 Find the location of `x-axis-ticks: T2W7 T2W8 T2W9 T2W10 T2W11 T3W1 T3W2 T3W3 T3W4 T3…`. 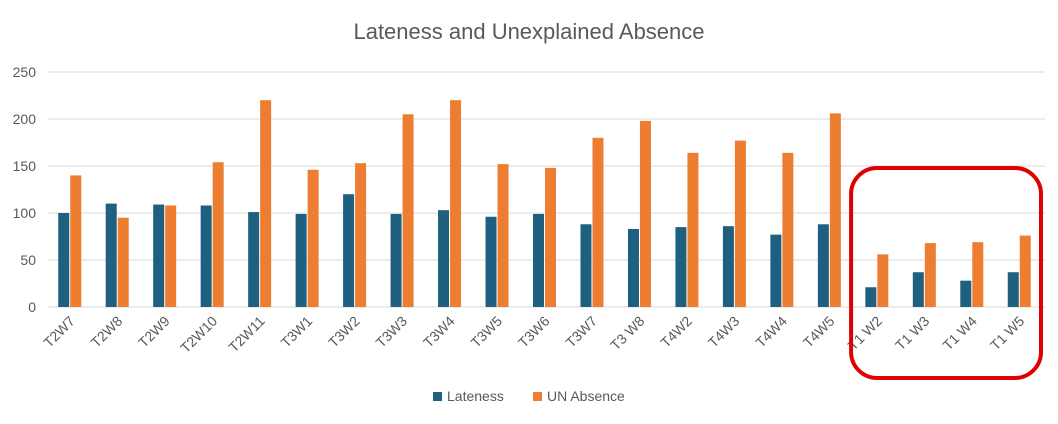

x-axis-ticks: T2W7 T2W8 T2W9 T2W10 T2W11 T3W1 T3W2 T3W3 T3W4 T3… is located at coordinates (533, 334).